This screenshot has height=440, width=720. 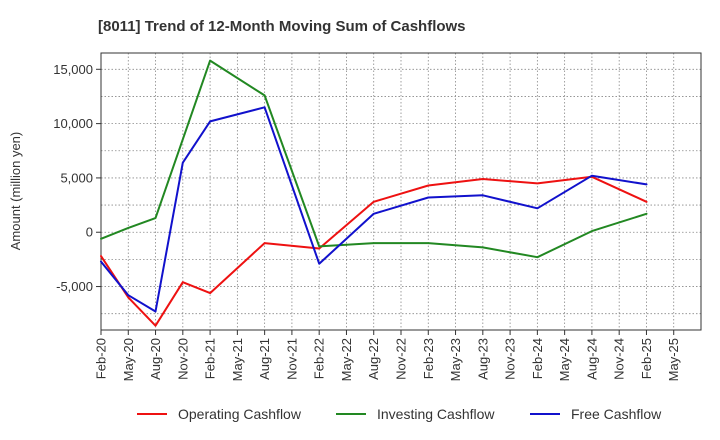 What do you see at coordinates (89, 232) in the screenshot?
I see `y-tick-label: 0` at bounding box center [89, 232].